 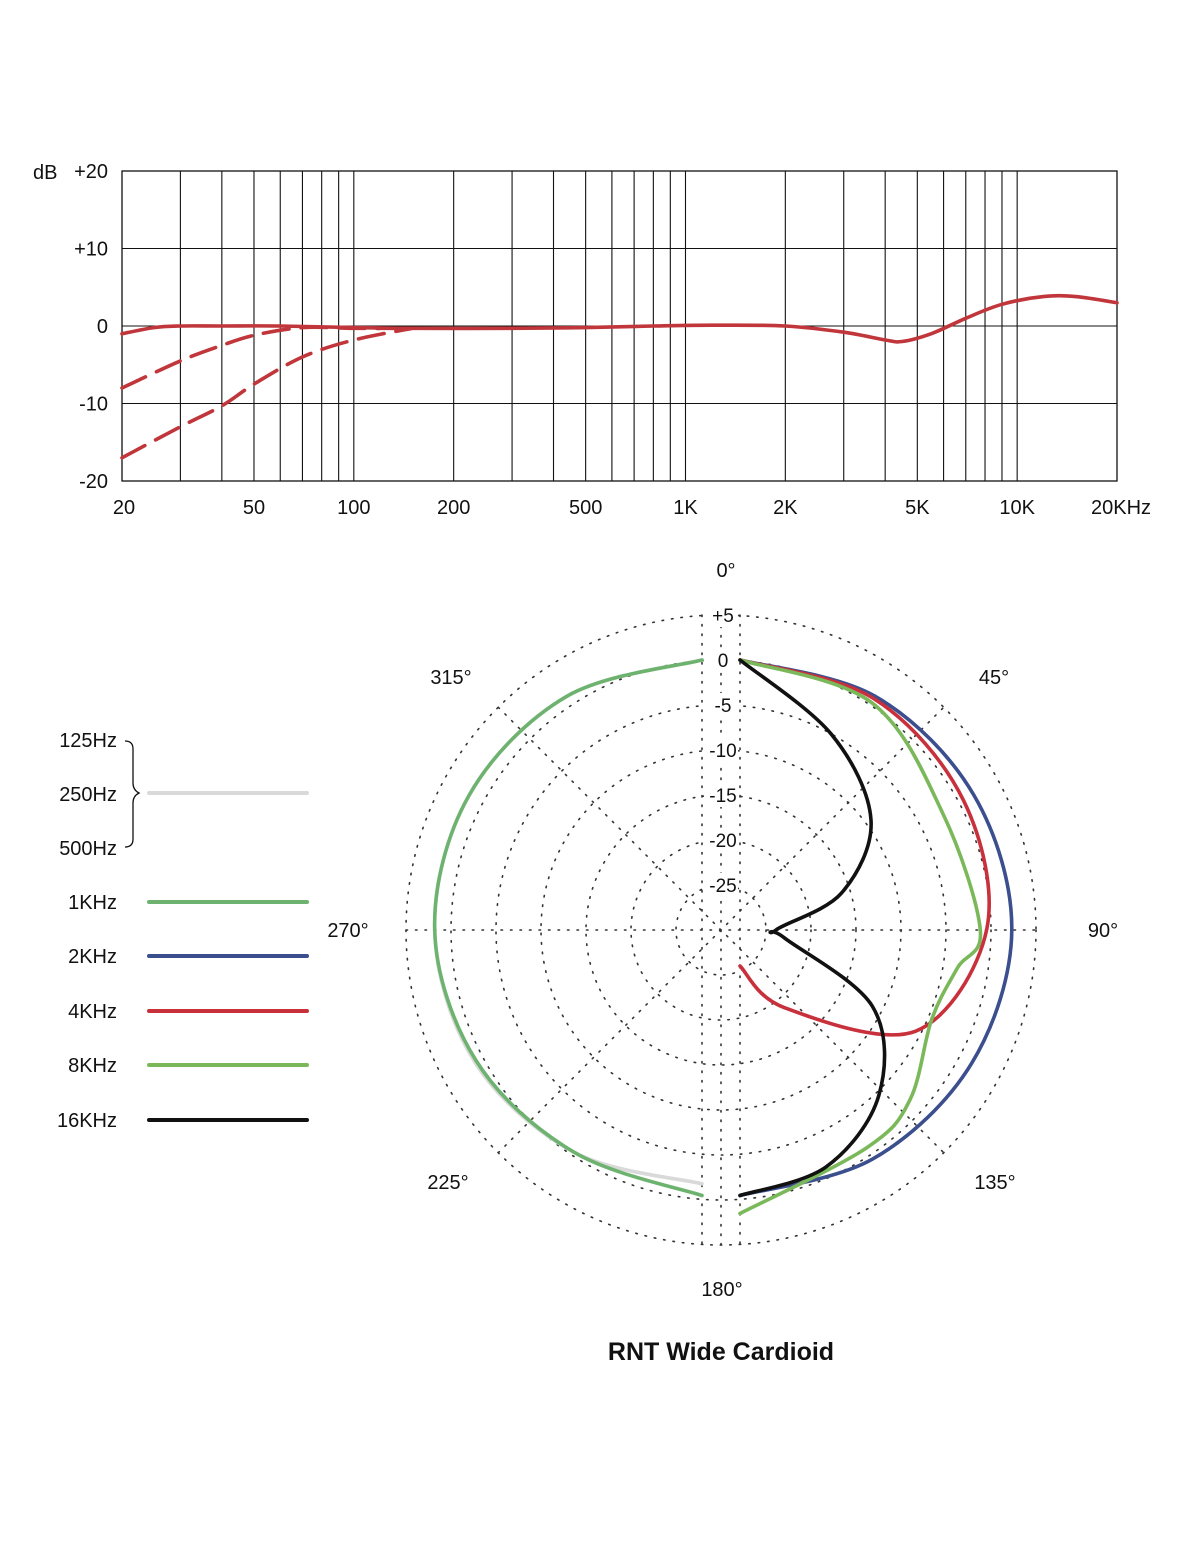 What do you see at coordinates (725, 571) in the screenshot?
I see `polar-angle-label: 0°` at bounding box center [725, 571].